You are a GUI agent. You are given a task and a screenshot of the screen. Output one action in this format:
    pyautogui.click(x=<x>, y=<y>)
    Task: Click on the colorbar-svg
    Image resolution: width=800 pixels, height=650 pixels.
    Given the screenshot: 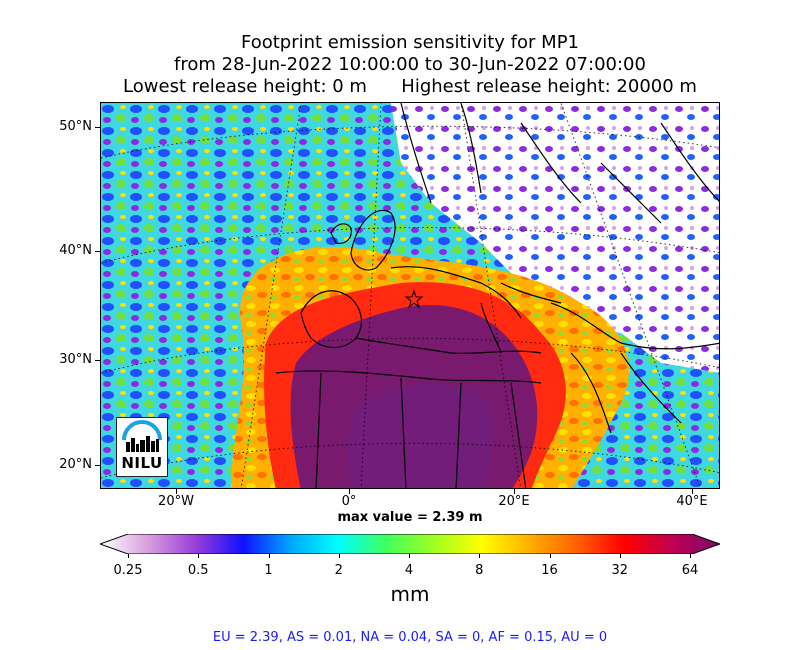 What is the action you would take?
    pyautogui.click(x=410, y=544)
    